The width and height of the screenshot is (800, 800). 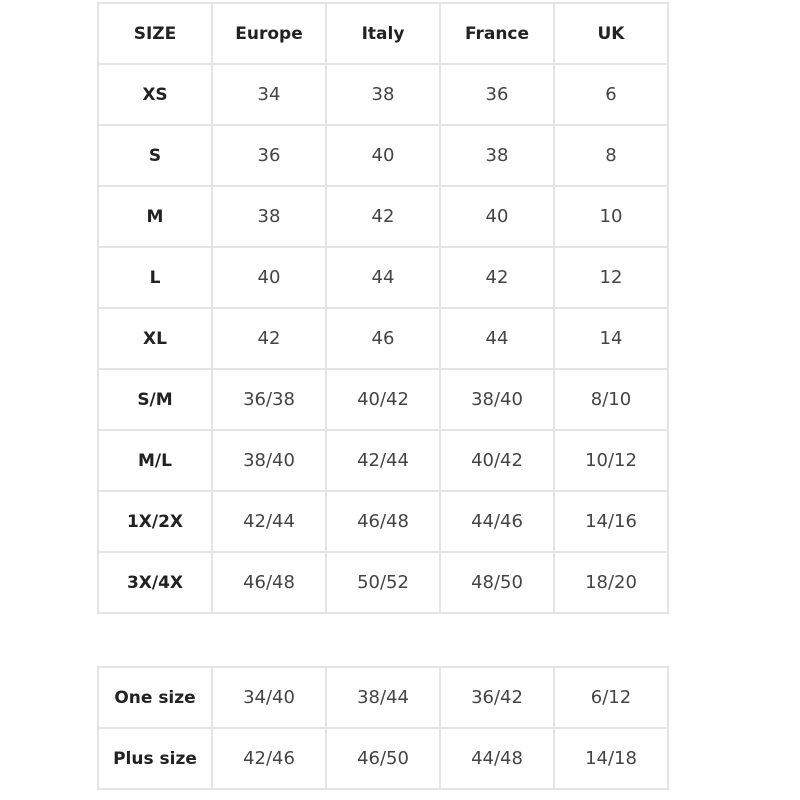 What do you see at coordinates (155, 697) in the screenshot?
I see `size-label-cell: One size` at bounding box center [155, 697].